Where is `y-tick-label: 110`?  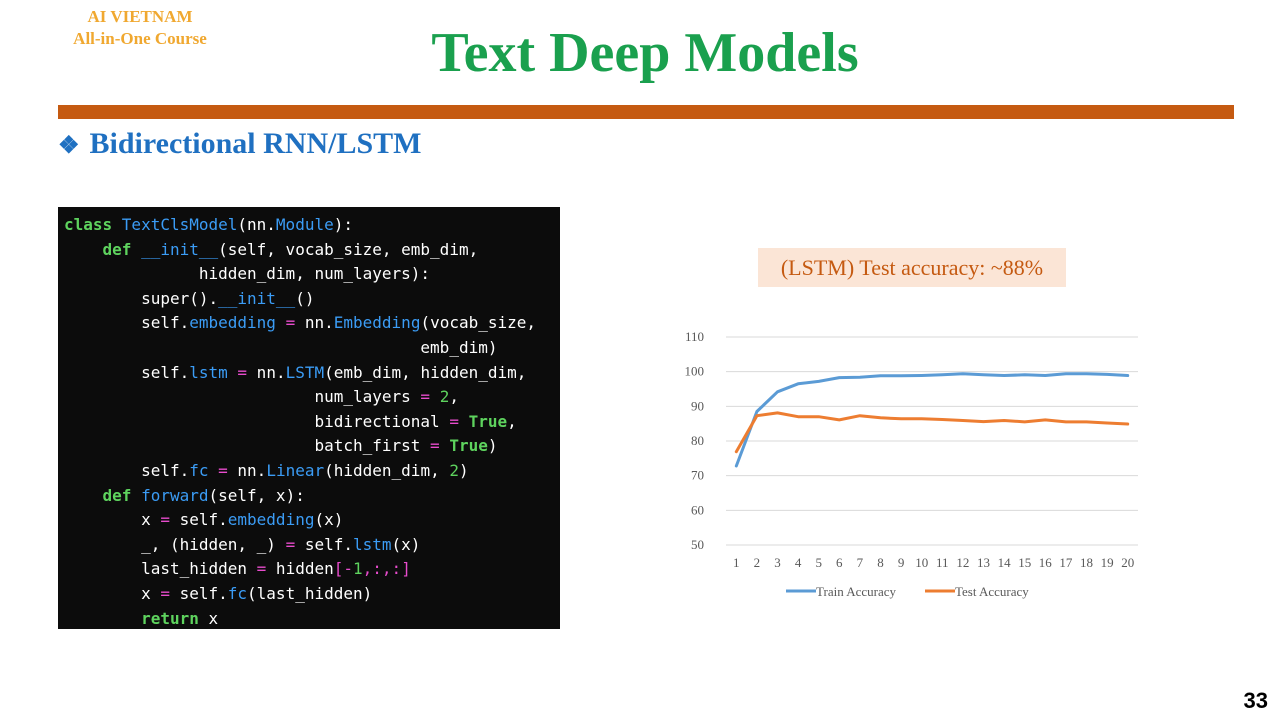
y-tick-label: 110 is located at coordinates (694, 336).